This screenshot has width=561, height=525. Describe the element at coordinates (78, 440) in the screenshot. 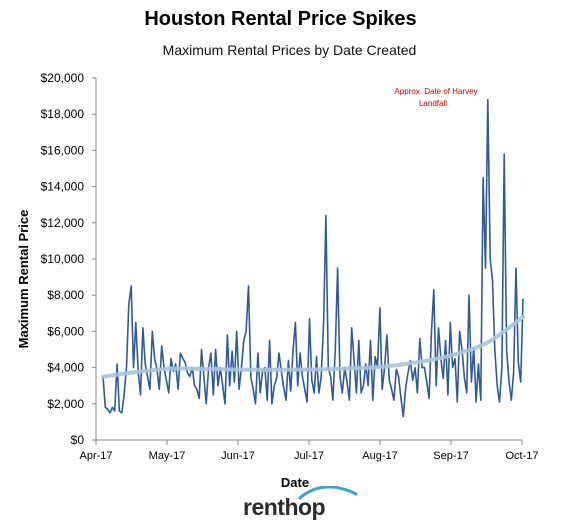

I see `y-tick-label: $0` at that location.